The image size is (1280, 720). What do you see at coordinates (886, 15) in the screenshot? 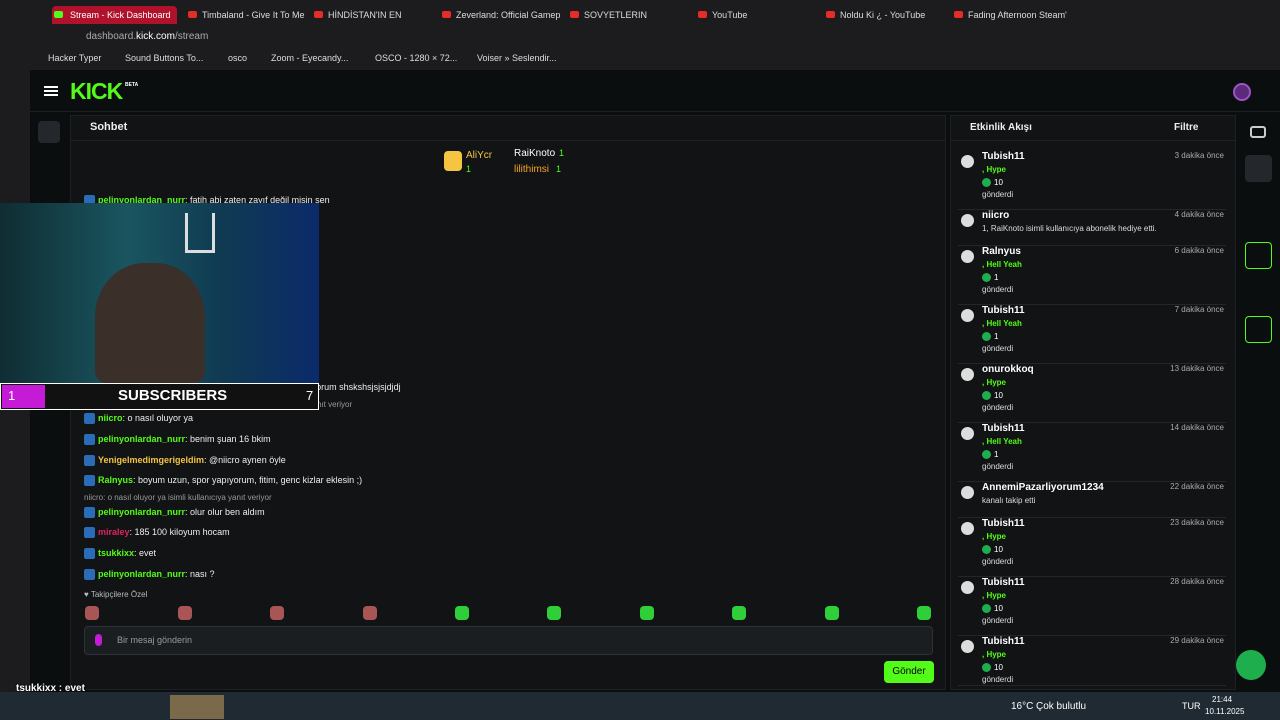
I see `browser-tab: Noldu Ki ¿ - YouTube` at bounding box center [886, 15].